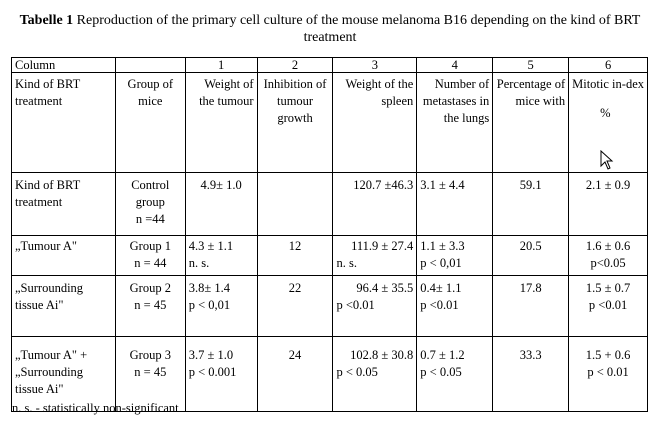  I want to click on value-line: 1.1 ± 3.3, so click(442, 246).